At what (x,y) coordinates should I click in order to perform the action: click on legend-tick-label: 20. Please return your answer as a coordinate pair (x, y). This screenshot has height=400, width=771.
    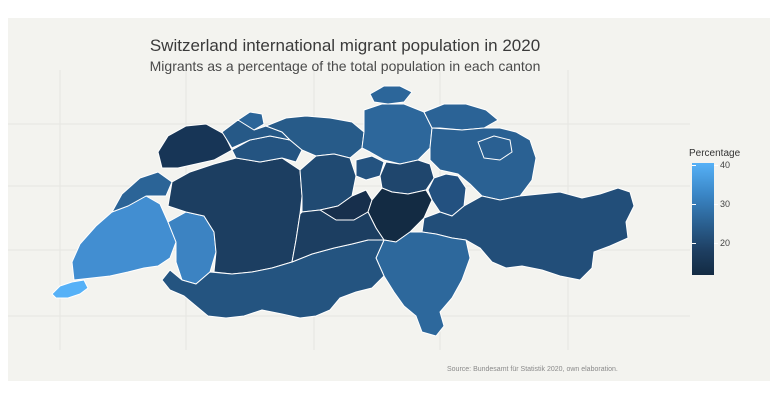
    Looking at the image, I should click on (725, 243).